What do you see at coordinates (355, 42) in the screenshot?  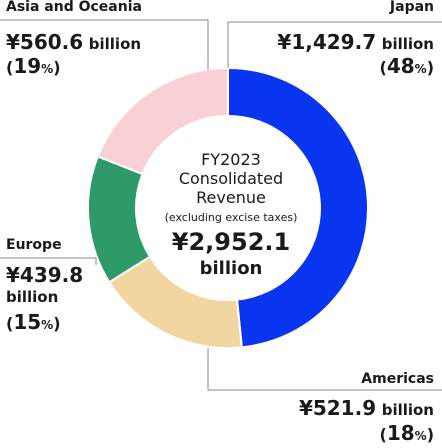 I see `amount-japan: ¥1,429.7 billion` at bounding box center [355, 42].